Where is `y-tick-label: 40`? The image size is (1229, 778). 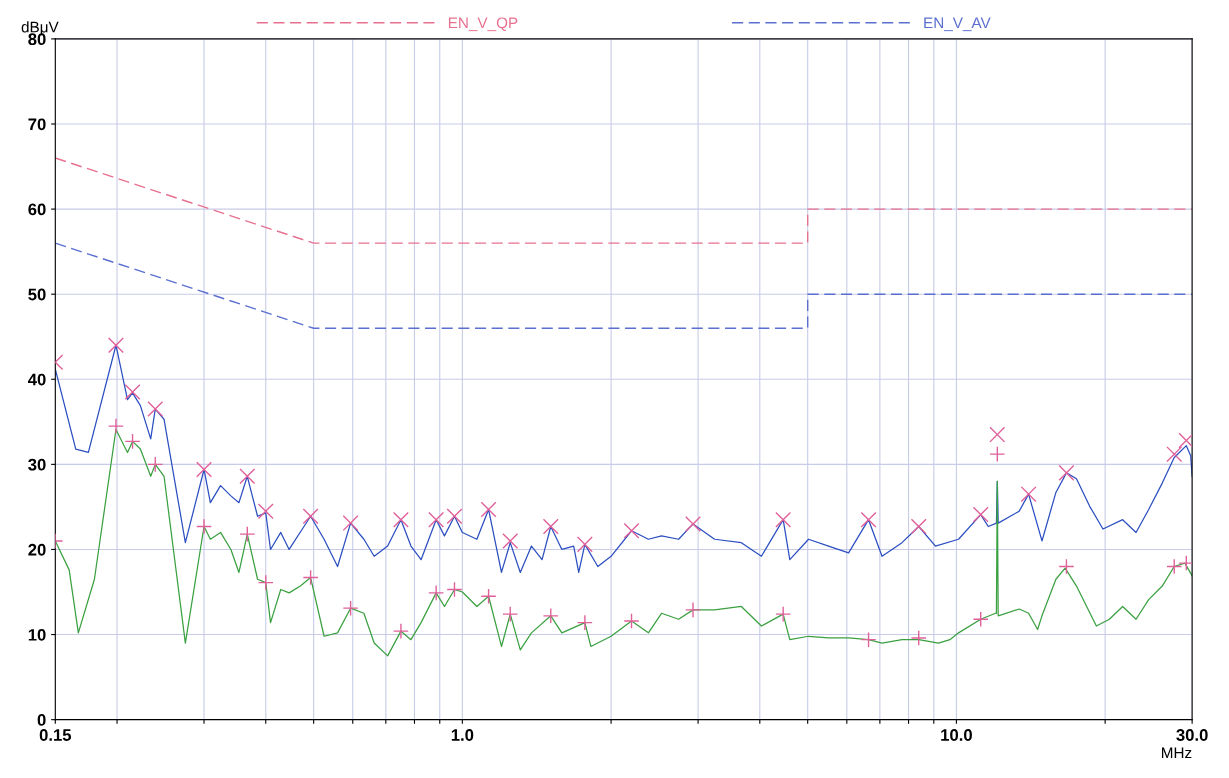 y-tick-label: 40 is located at coordinates (36, 379).